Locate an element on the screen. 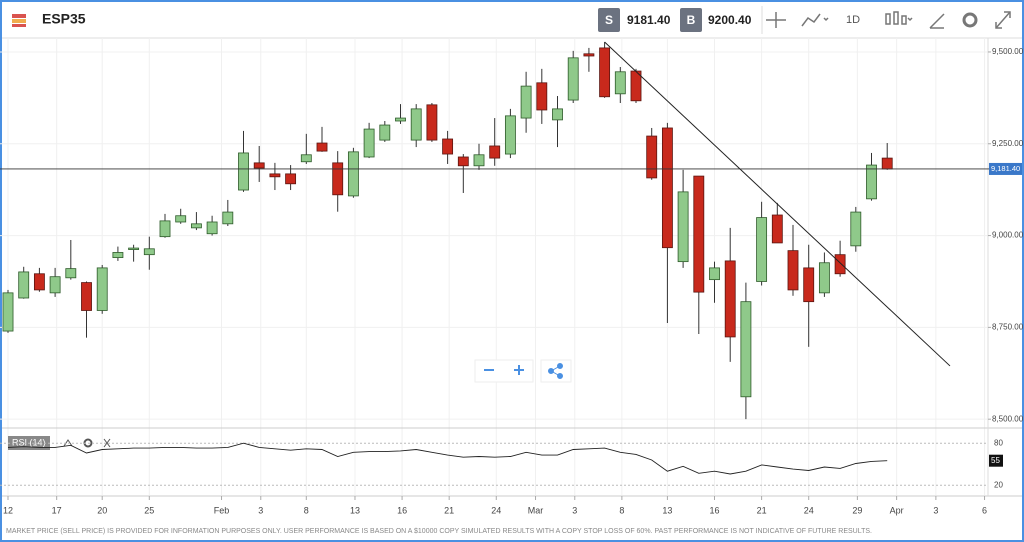 The width and height of the screenshot is (1024, 542). current-price-label: 9,181.40 is located at coordinates (1005, 168).